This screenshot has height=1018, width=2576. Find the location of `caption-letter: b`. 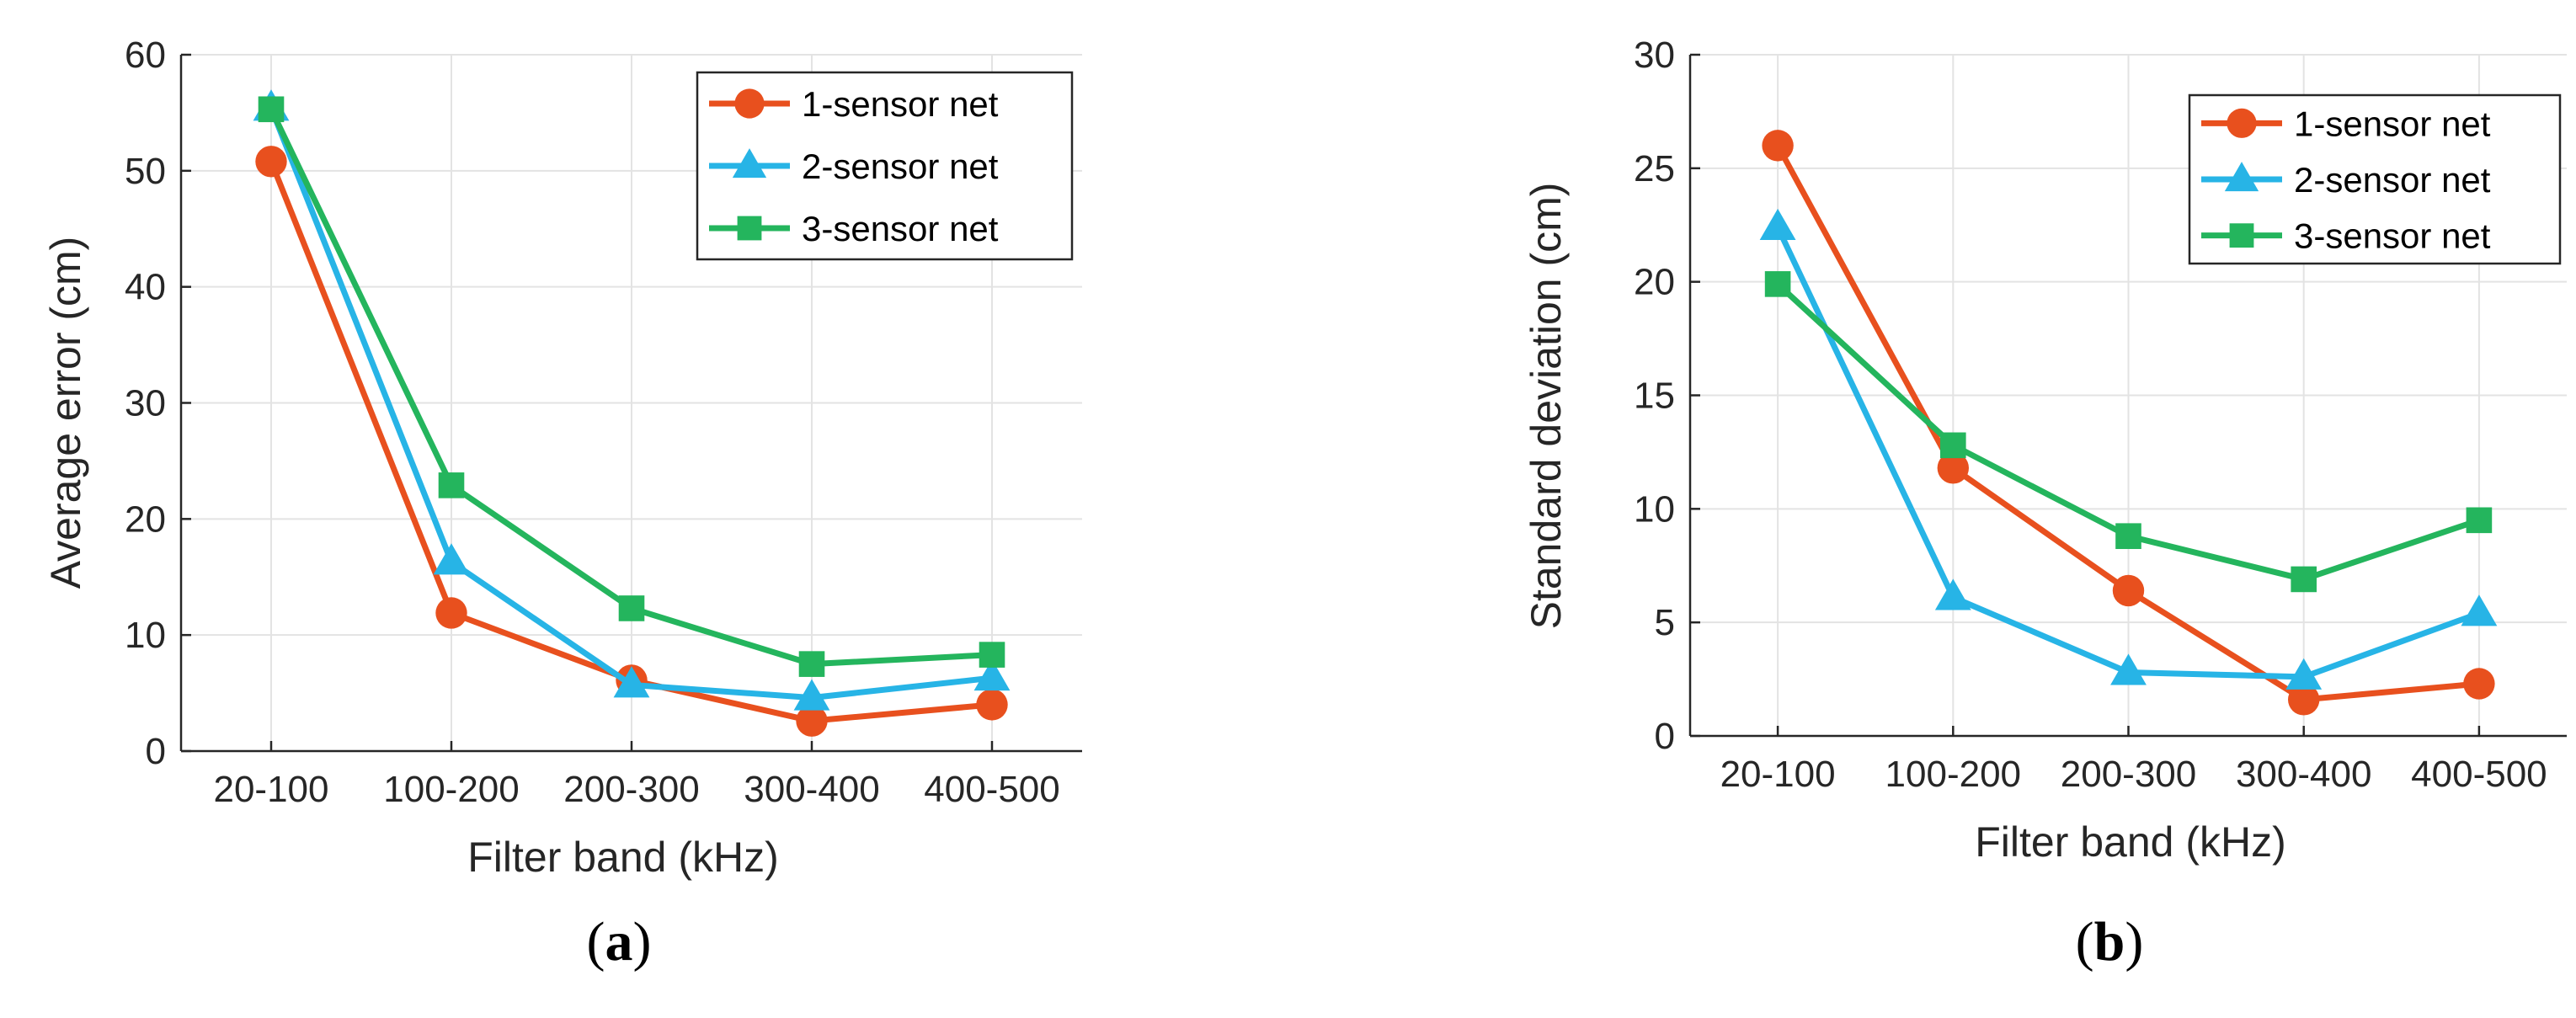

caption-letter: b is located at coordinates (2109, 942).